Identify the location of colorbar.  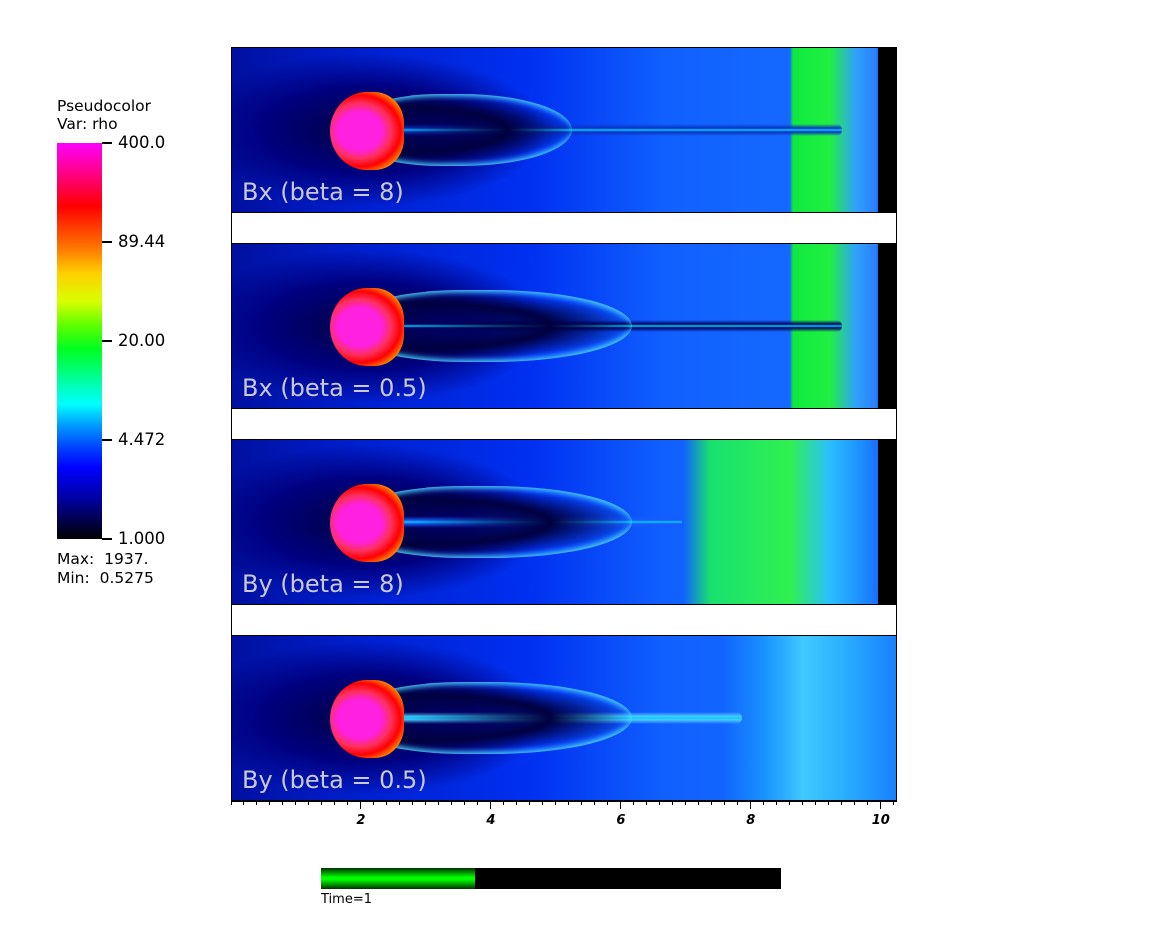
(79, 341).